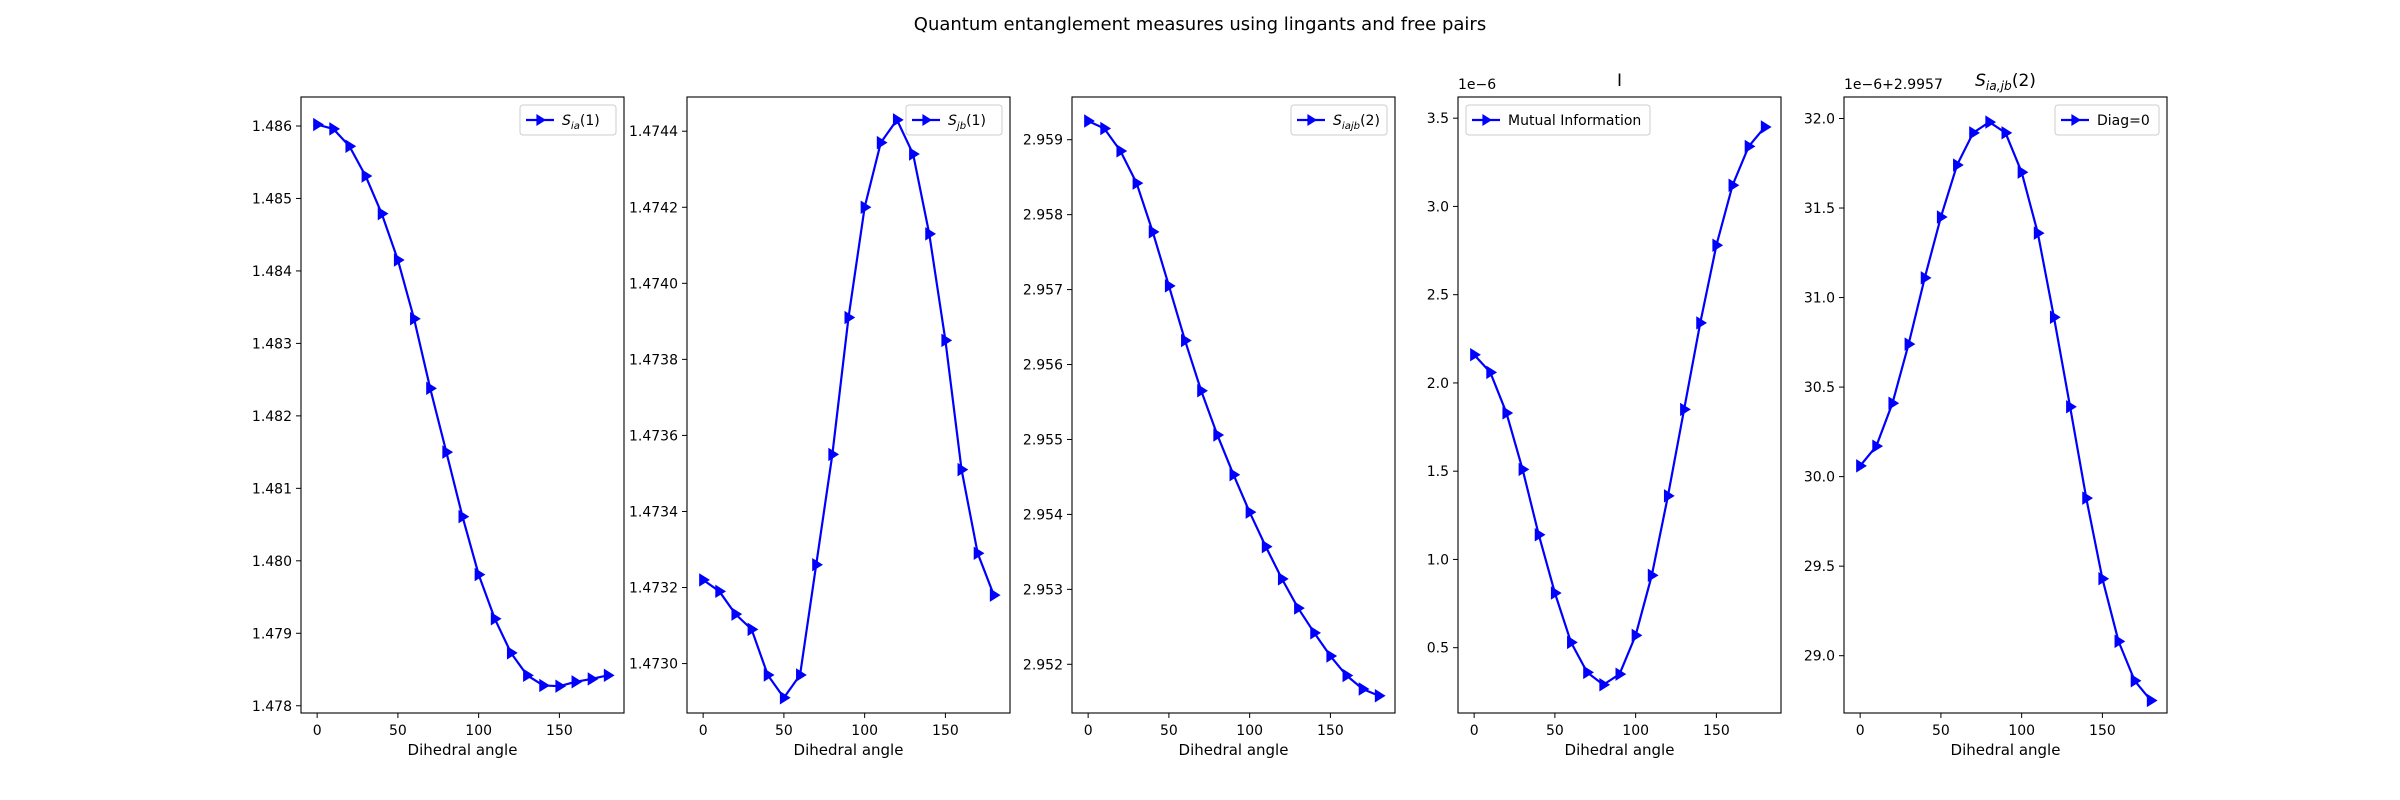  Describe the element at coordinates (272, 707) in the screenshot. I see `y-tick-label: 1.478` at that location.